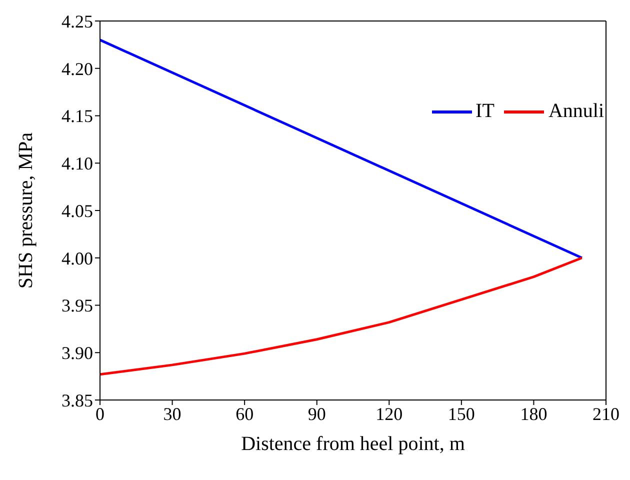 The image size is (630, 480). Describe the element at coordinates (77, 164) in the screenshot. I see `y-tick-label: 4.10` at that location.